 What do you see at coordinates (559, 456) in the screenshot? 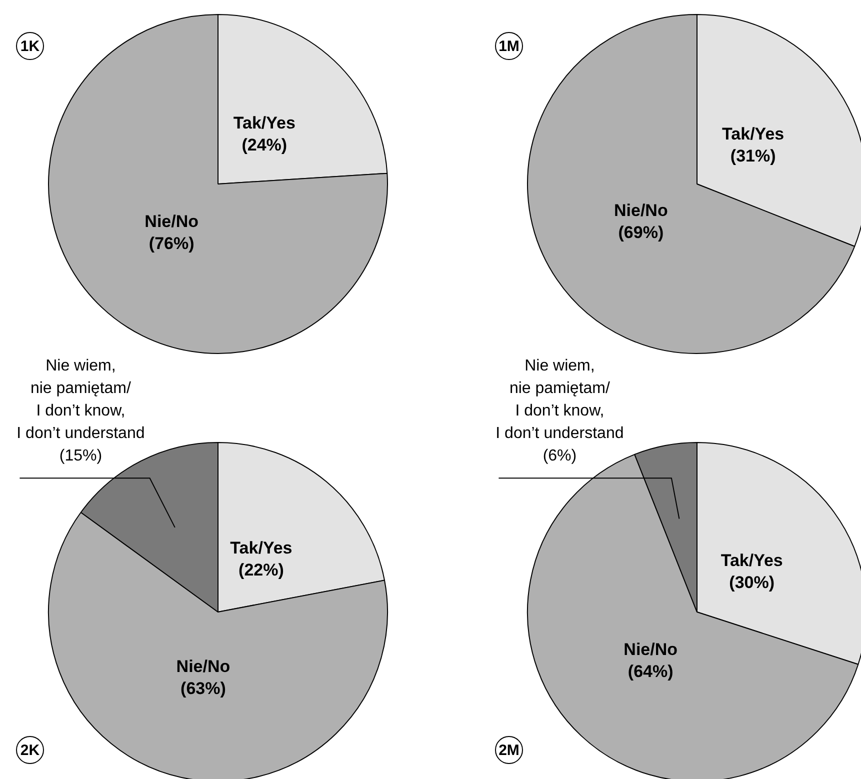
I see `data-label: (6%)` at bounding box center [559, 456].